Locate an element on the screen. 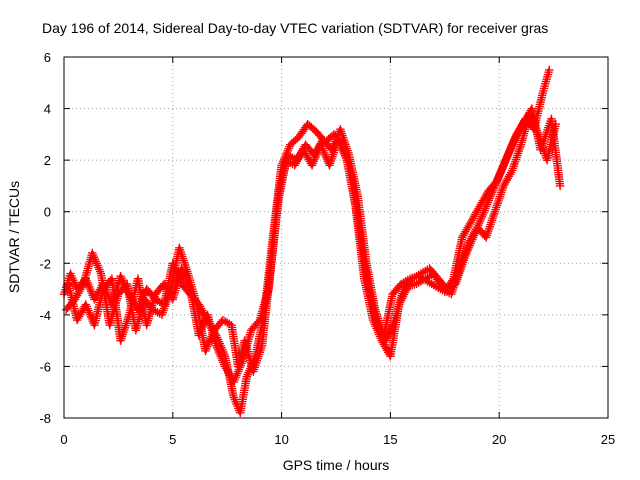 Image resolution: width=640 pixels, height=480 pixels. y-tick-label: -2 is located at coordinates (45, 263).